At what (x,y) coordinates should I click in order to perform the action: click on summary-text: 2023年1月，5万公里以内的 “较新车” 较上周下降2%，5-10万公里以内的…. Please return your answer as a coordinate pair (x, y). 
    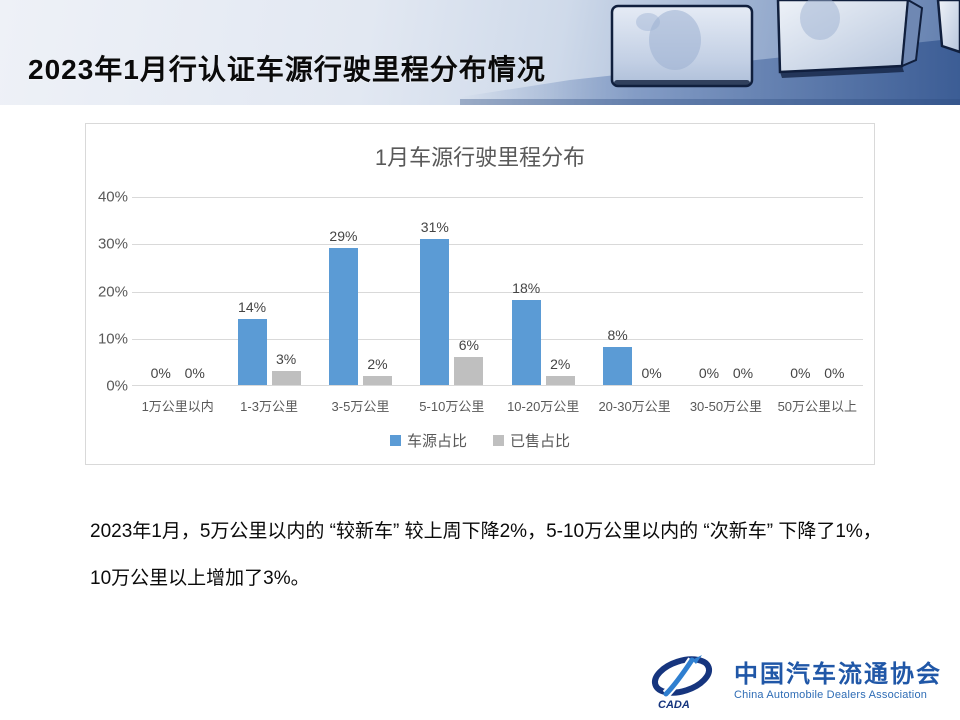
    Looking at the image, I should click on (486, 555).